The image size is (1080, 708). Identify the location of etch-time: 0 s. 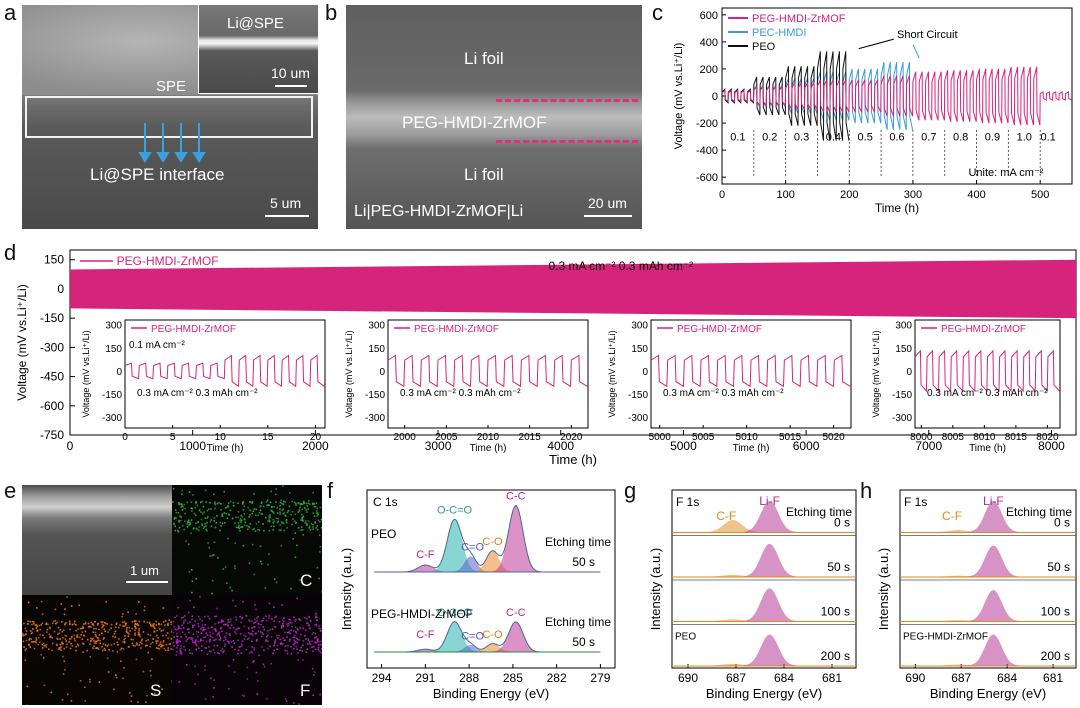
(842, 523).